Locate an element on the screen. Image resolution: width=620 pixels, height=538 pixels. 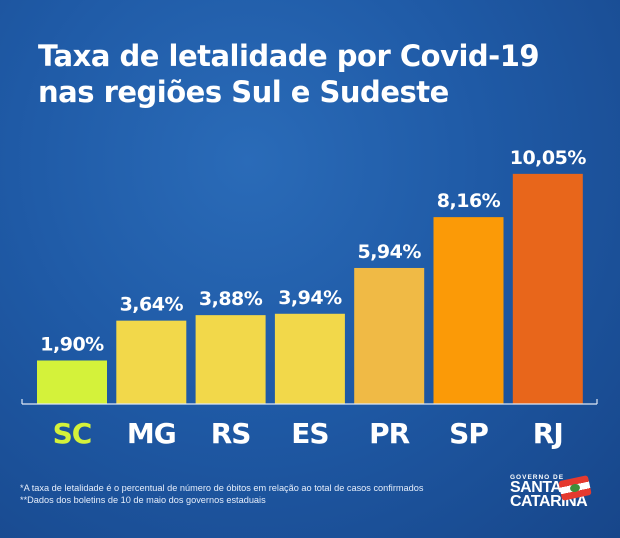
data-label-mg: 3,64% is located at coordinates (152, 305).